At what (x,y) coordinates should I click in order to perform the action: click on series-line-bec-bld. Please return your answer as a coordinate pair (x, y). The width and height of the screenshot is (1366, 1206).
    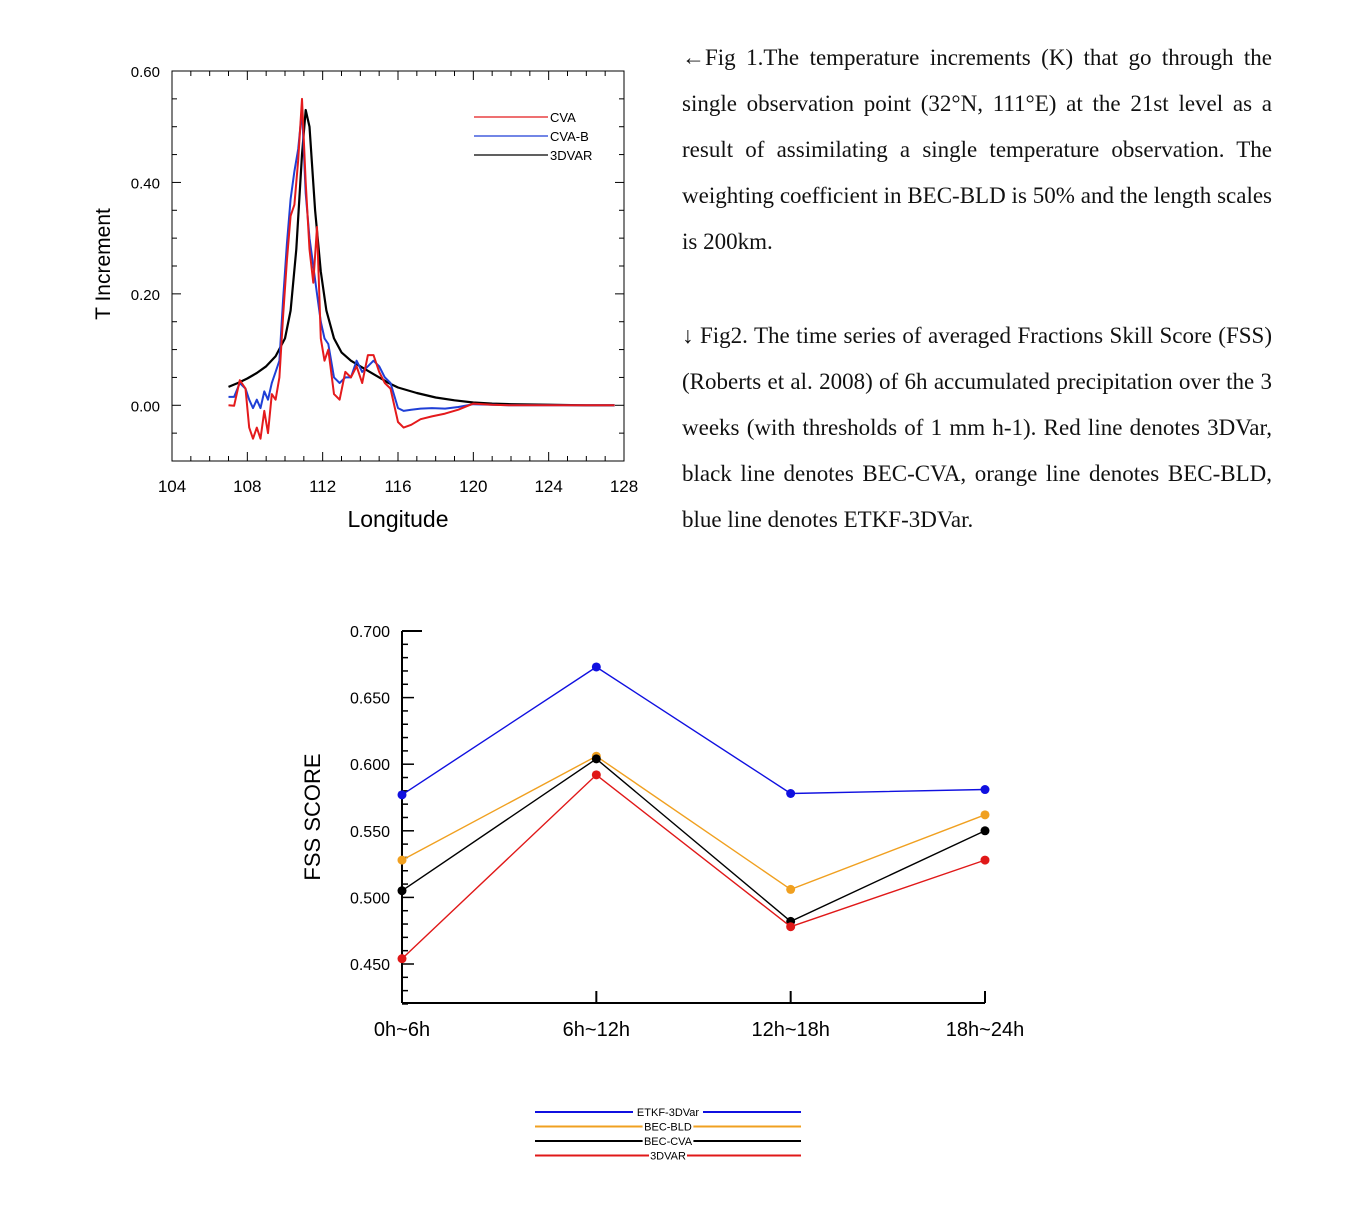
    Looking at the image, I should click on (693, 823).